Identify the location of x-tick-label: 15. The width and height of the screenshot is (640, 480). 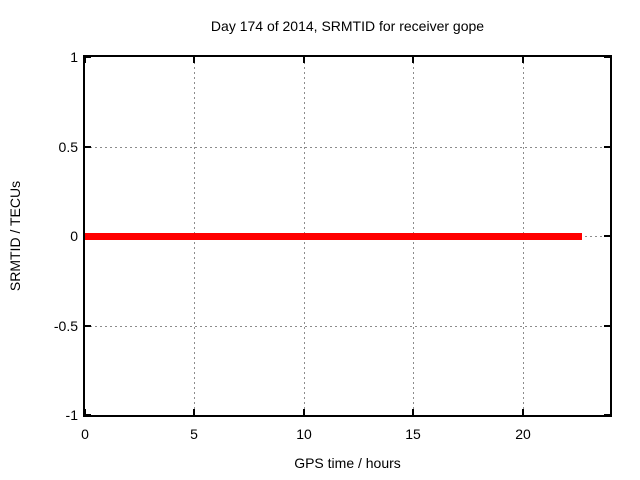
(413, 434).